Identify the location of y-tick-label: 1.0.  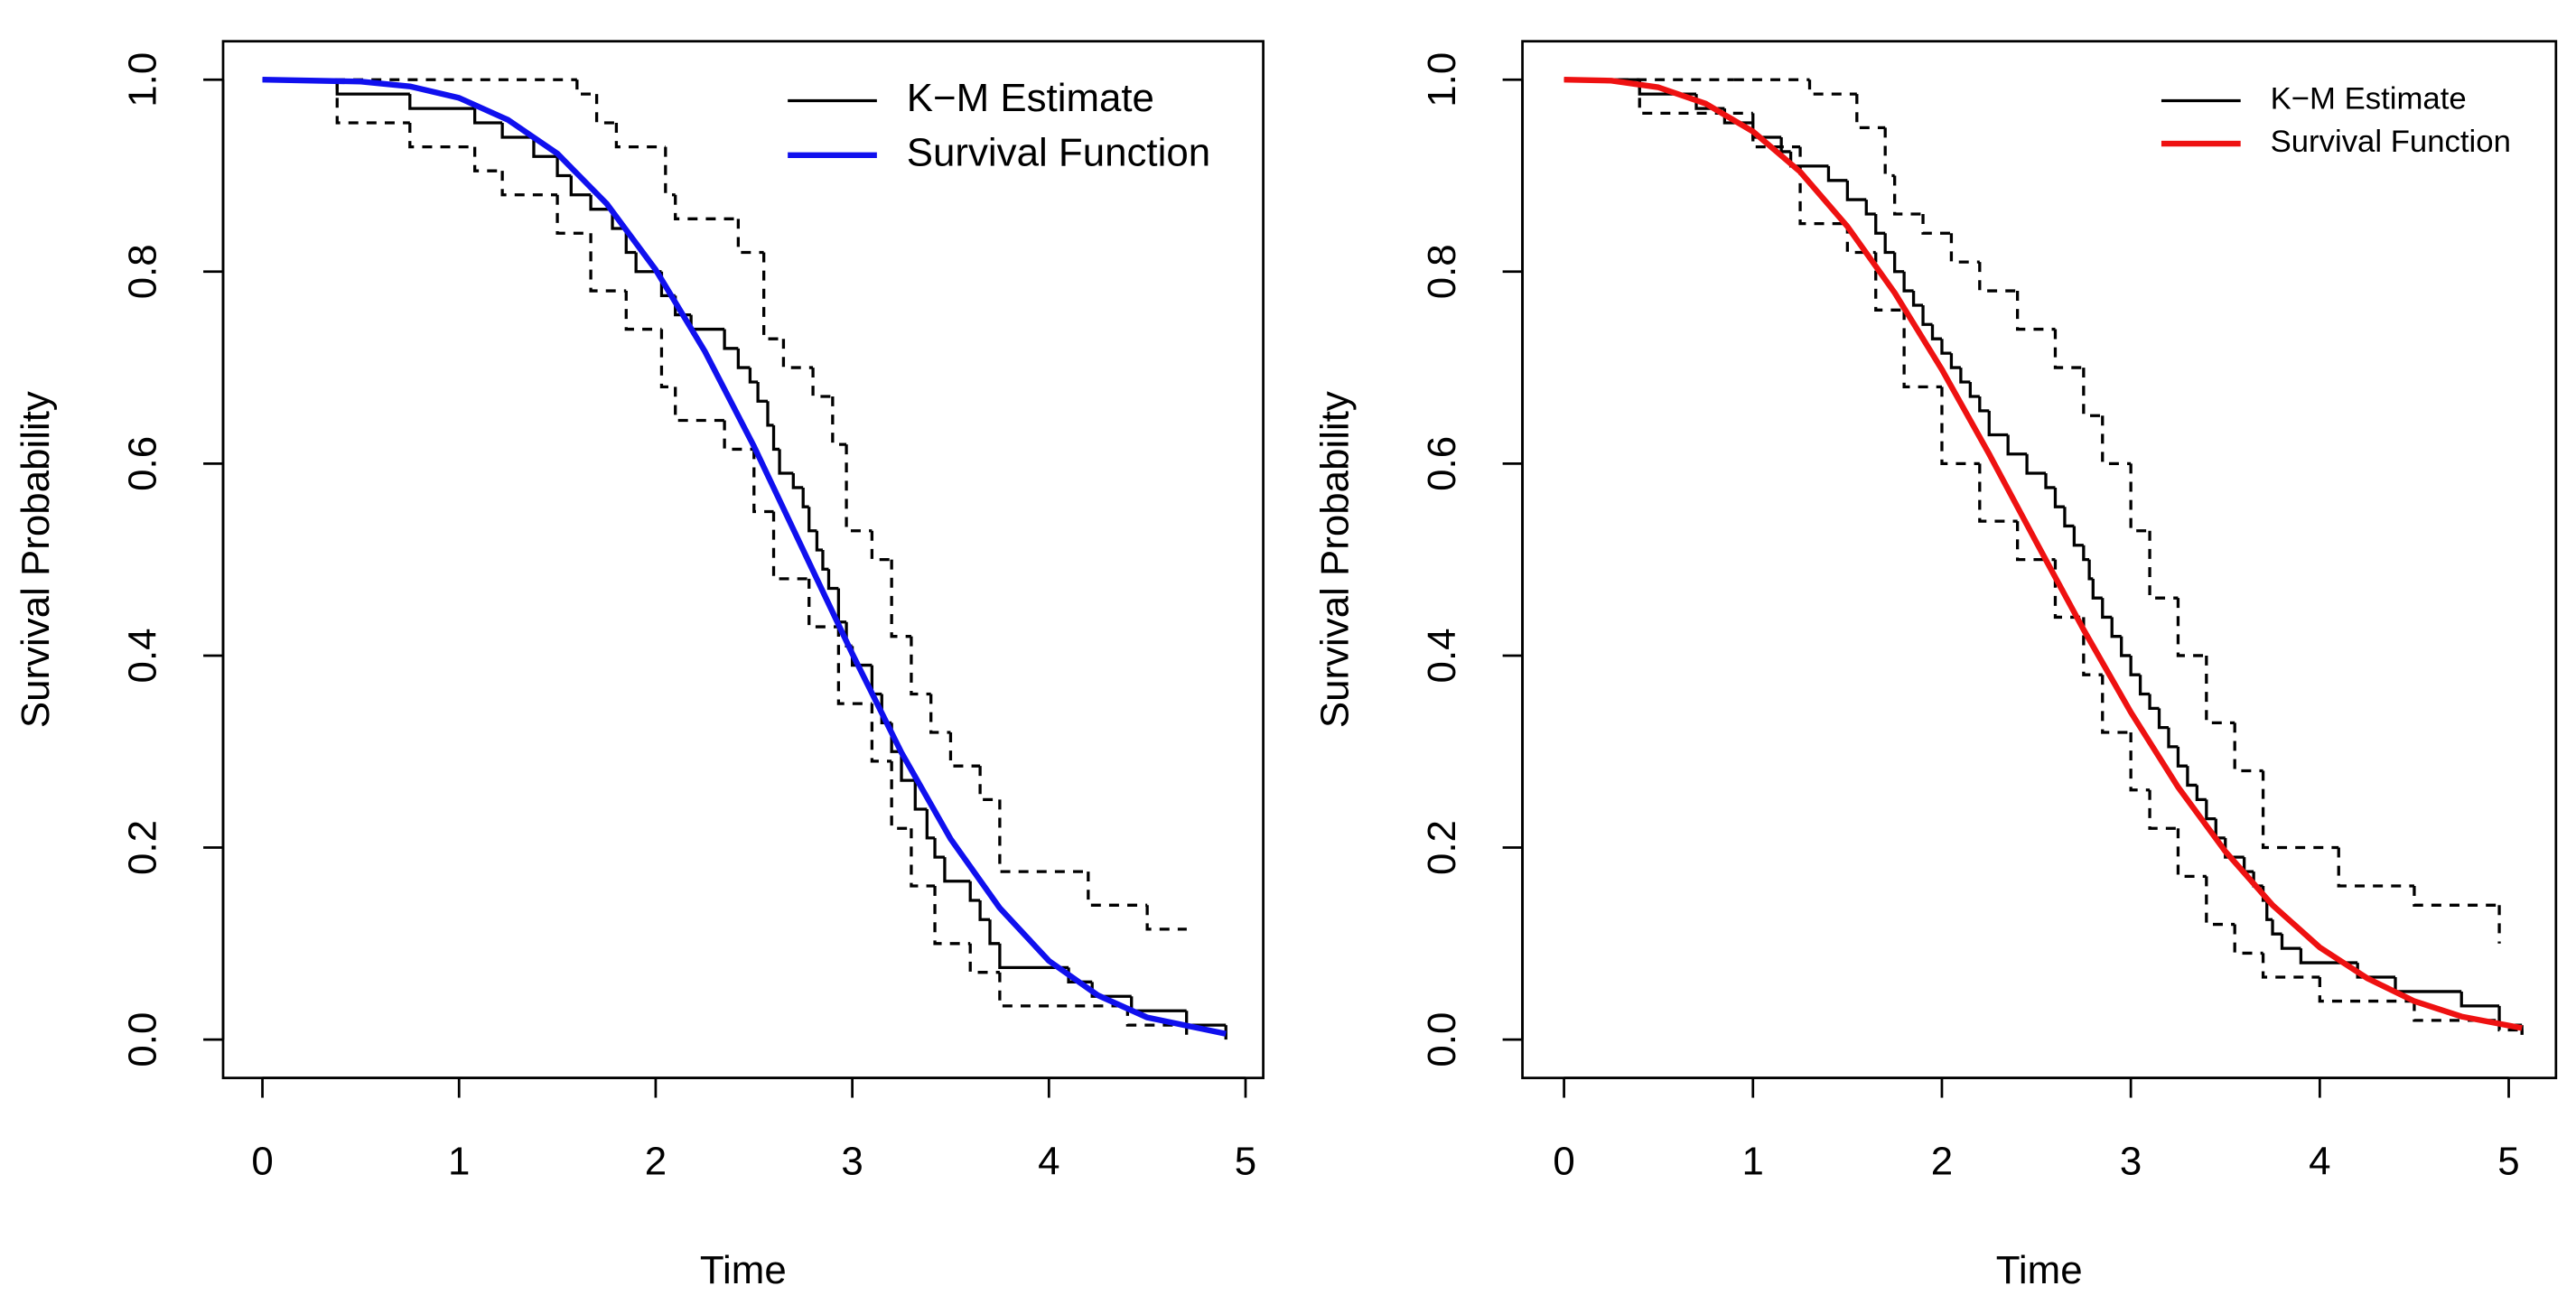
(1442, 79).